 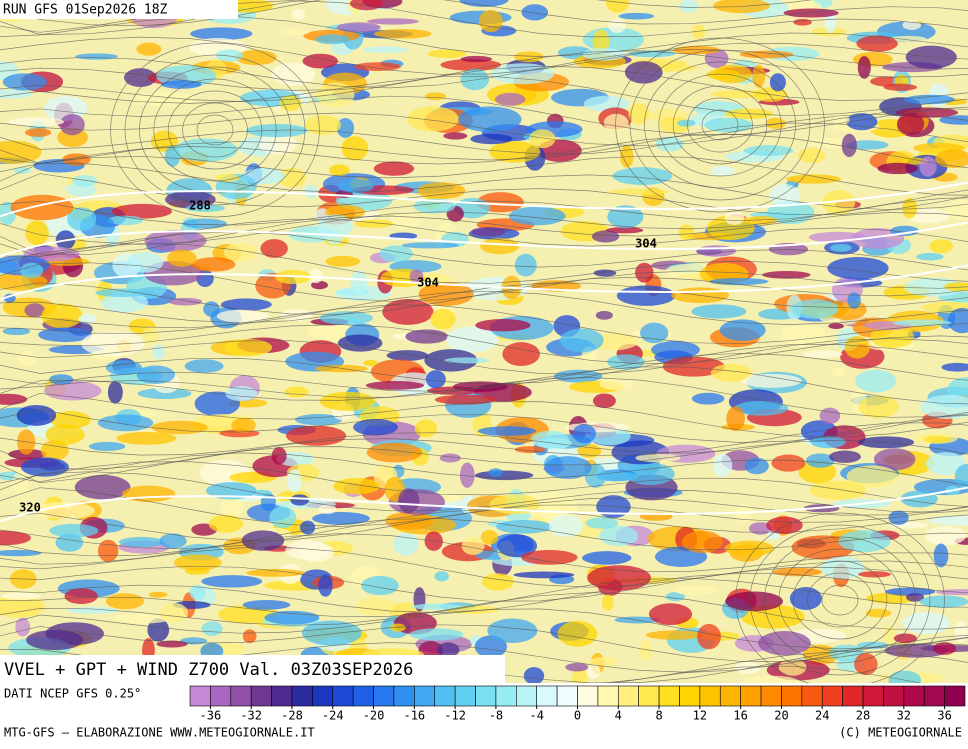 What do you see at coordinates (496, 716) in the screenshot?
I see `colorbar-tick-label: -8` at bounding box center [496, 716].